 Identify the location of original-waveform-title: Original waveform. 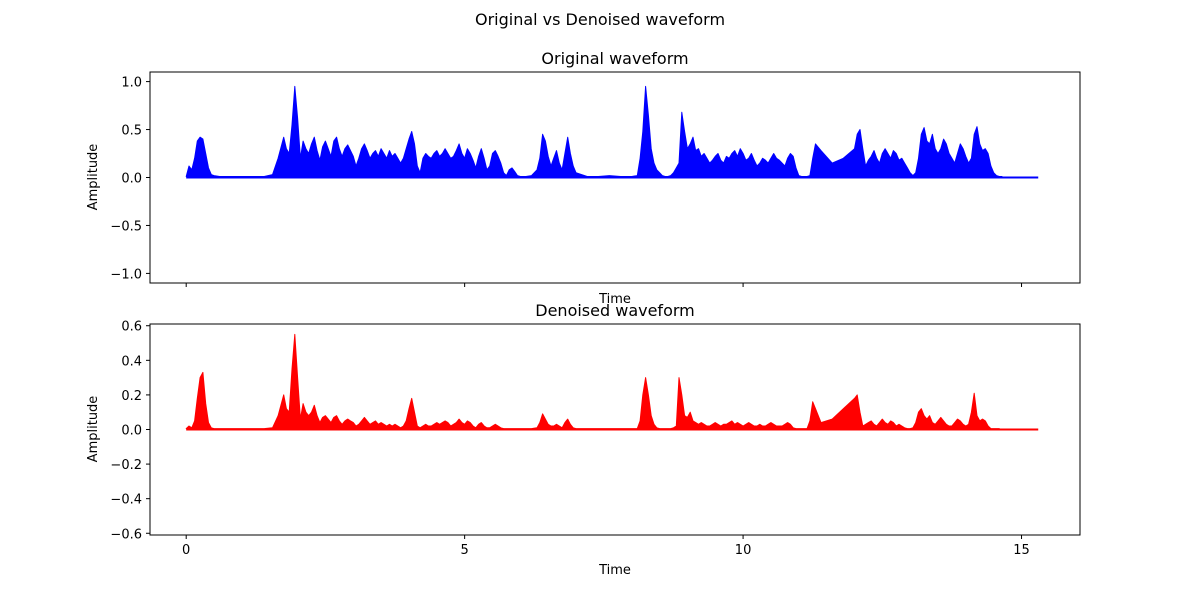
(614, 58).